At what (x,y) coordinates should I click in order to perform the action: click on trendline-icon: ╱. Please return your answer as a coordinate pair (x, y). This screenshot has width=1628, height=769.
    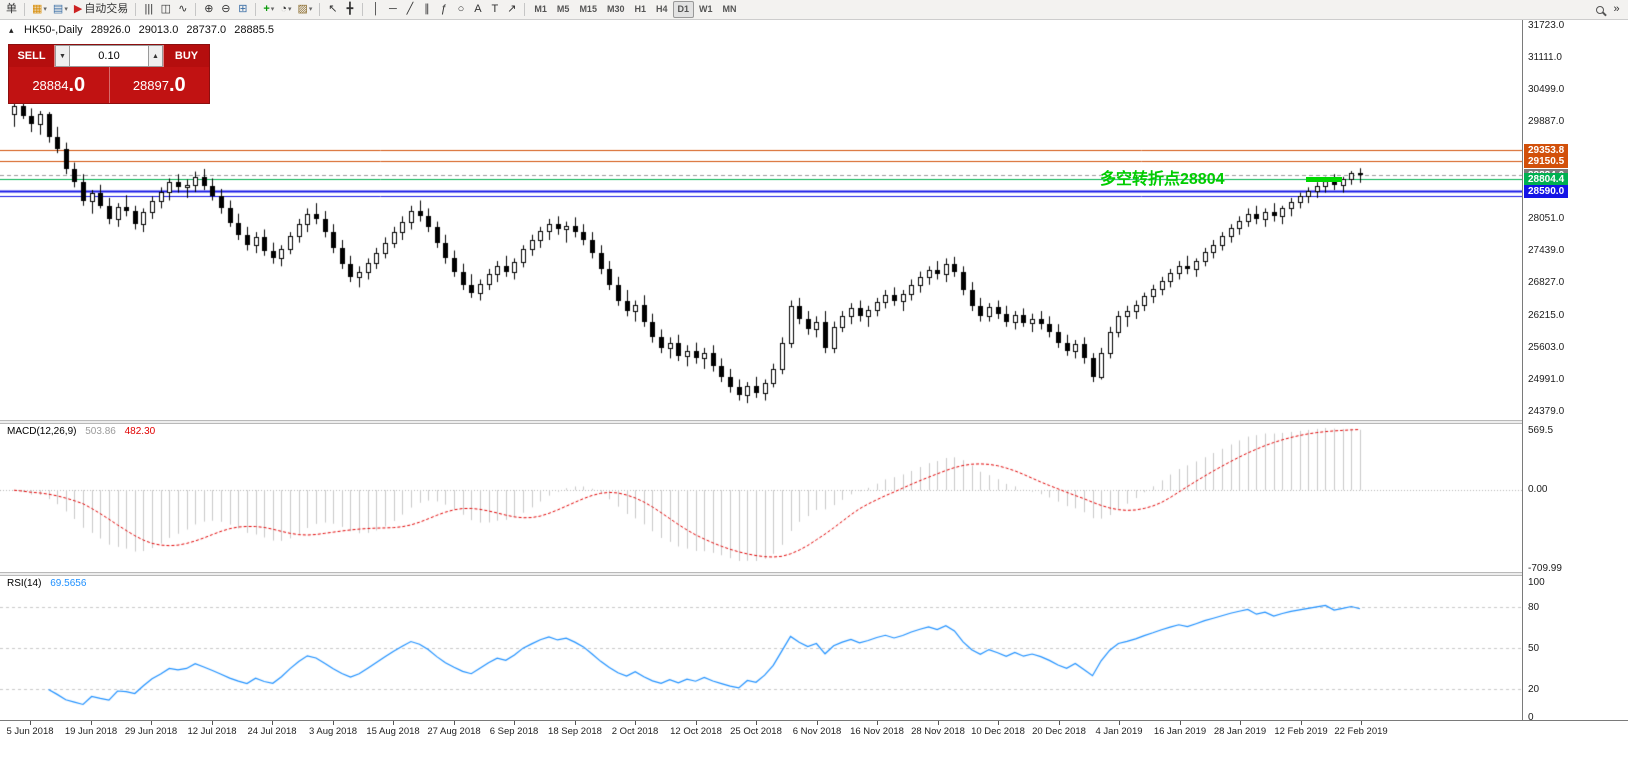
    Looking at the image, I should click on (410, 9).